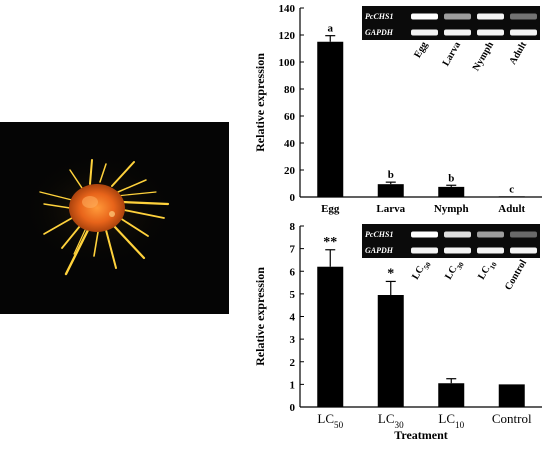 The width and height of the screenshot is (550, 461). I want to click on treatment-y-tick-label: 7, so click(293, 250).